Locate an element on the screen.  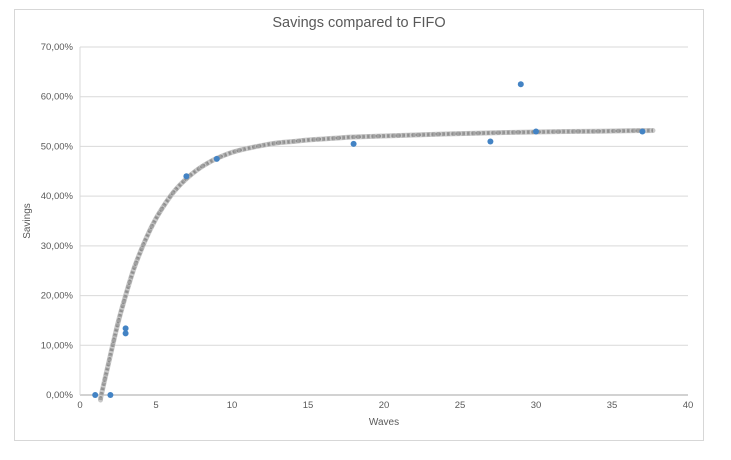
x-tick-label: 5 is located at coordinates (155, 405).